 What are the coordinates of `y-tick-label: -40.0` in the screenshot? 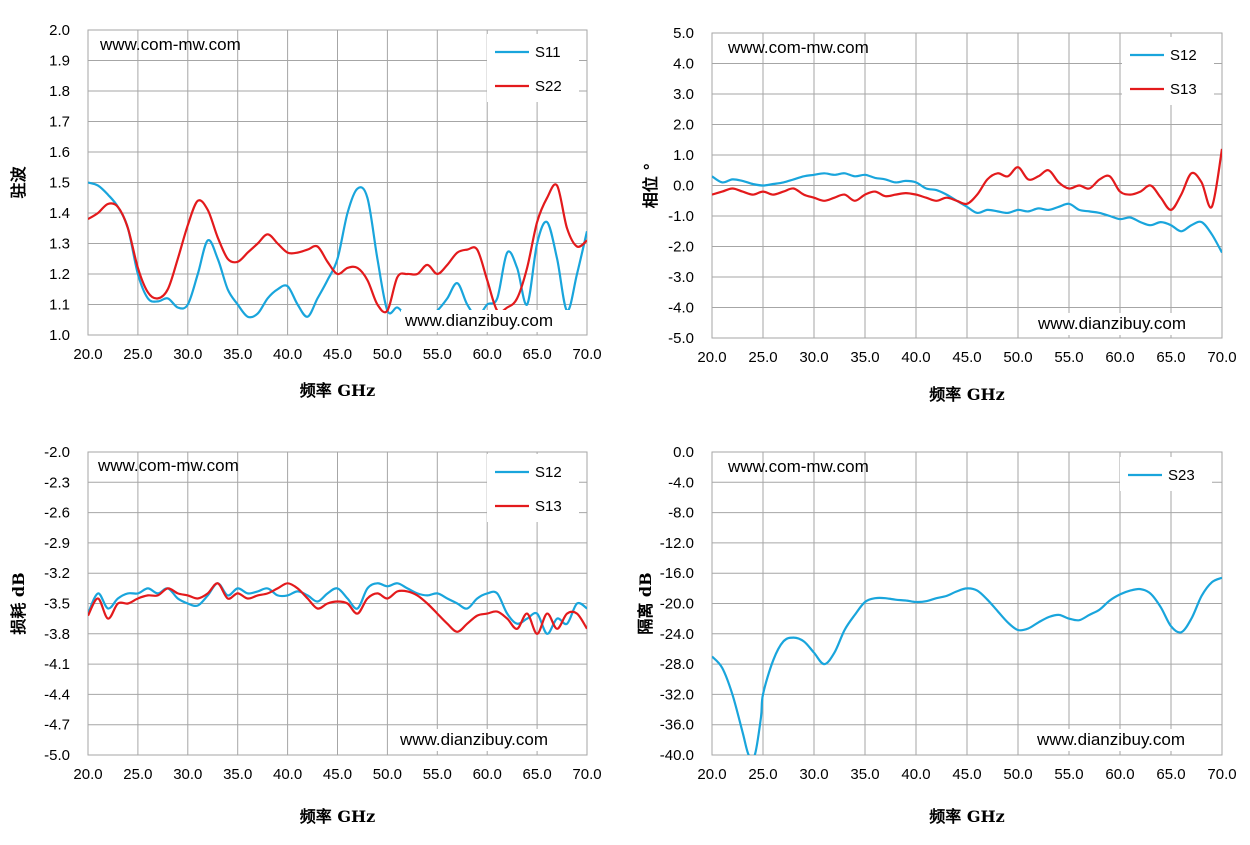 It's located at (677, 755).